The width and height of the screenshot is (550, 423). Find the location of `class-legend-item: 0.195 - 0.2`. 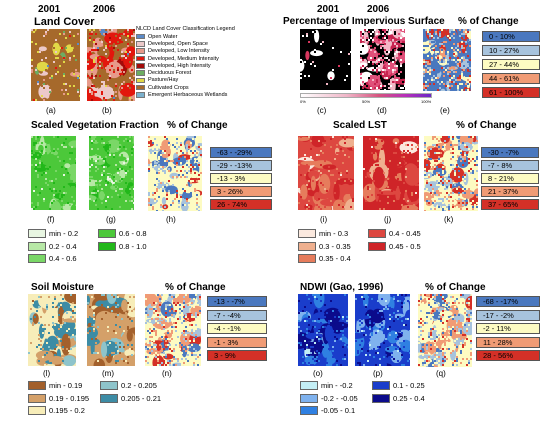

class-legend-item: 0.195 - 0.2 is located at coordinates (56, 410).